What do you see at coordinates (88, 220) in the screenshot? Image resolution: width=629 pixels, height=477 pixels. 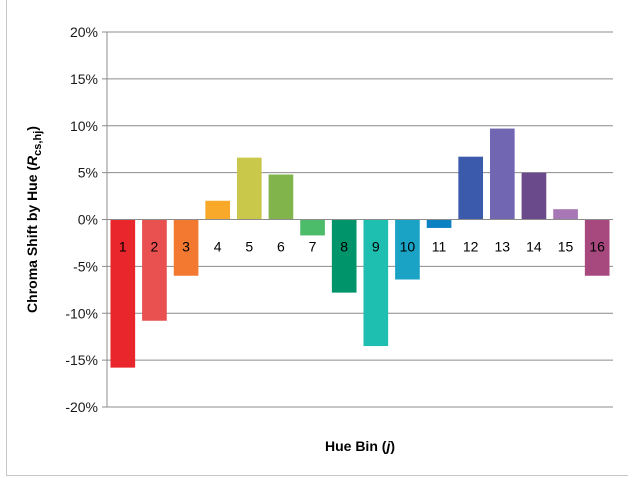 I see `y-tick-label: 0%` at bounding box center [88, 220].